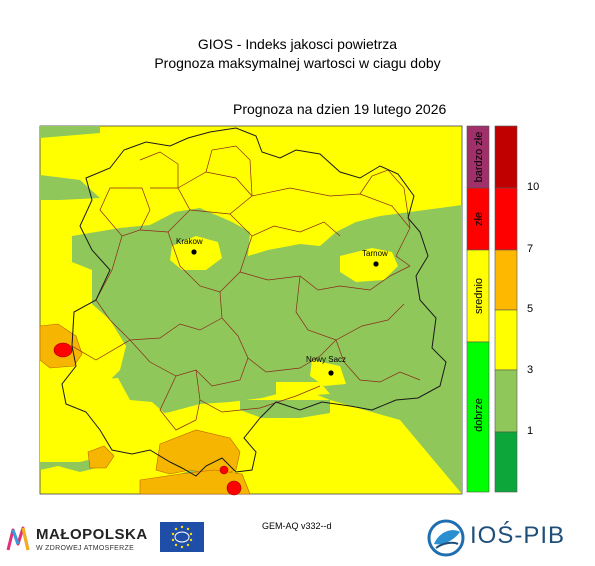  I want to click on nowy-sacz-marker, so click(331, 373).